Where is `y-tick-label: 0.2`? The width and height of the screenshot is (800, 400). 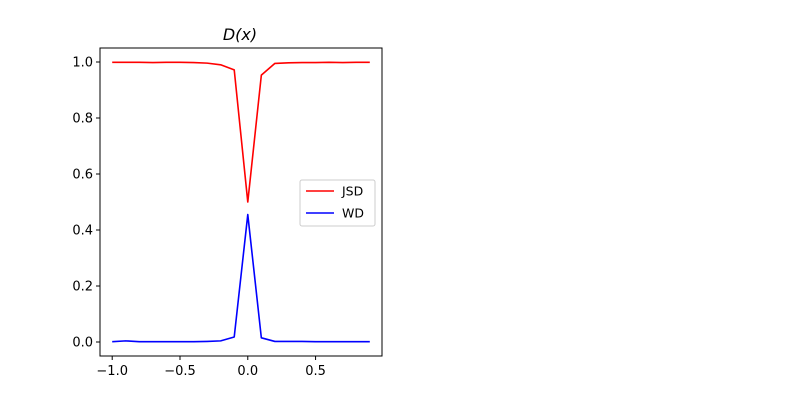
y-tick-label: 0.2 is located at coordinates (82, 287).